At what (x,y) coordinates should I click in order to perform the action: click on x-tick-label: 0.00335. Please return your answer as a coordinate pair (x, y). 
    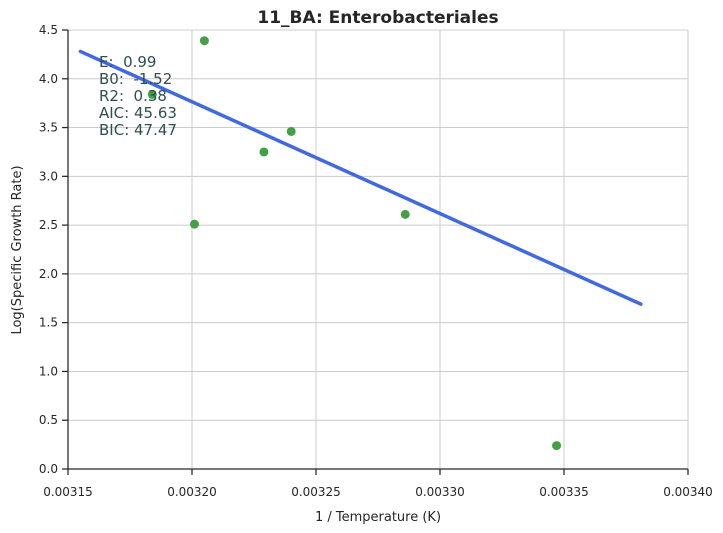
    Looking at the image, I should click on (564, 492).